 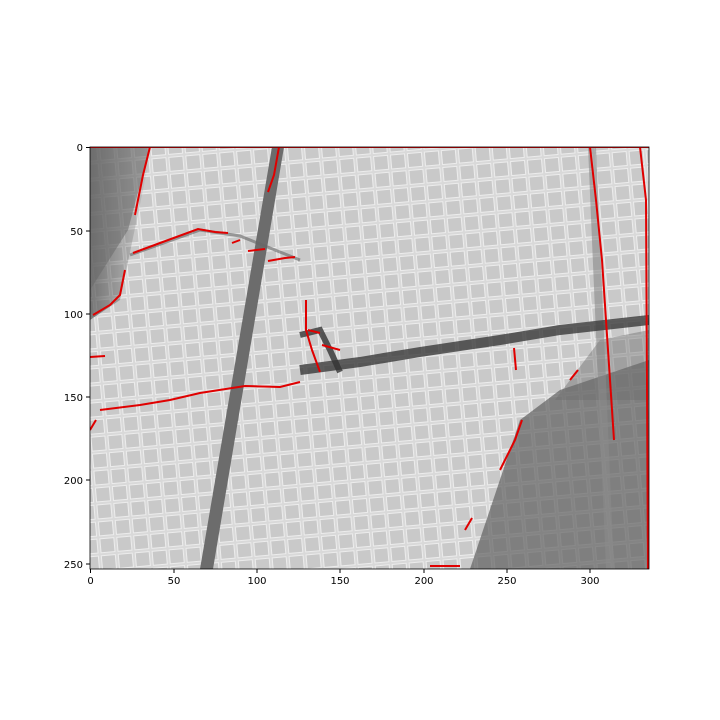 What do you see at coordinates (423, 581) in the screenshot?
I see `x-tick-label: 200` at bounding box center [423, 581].